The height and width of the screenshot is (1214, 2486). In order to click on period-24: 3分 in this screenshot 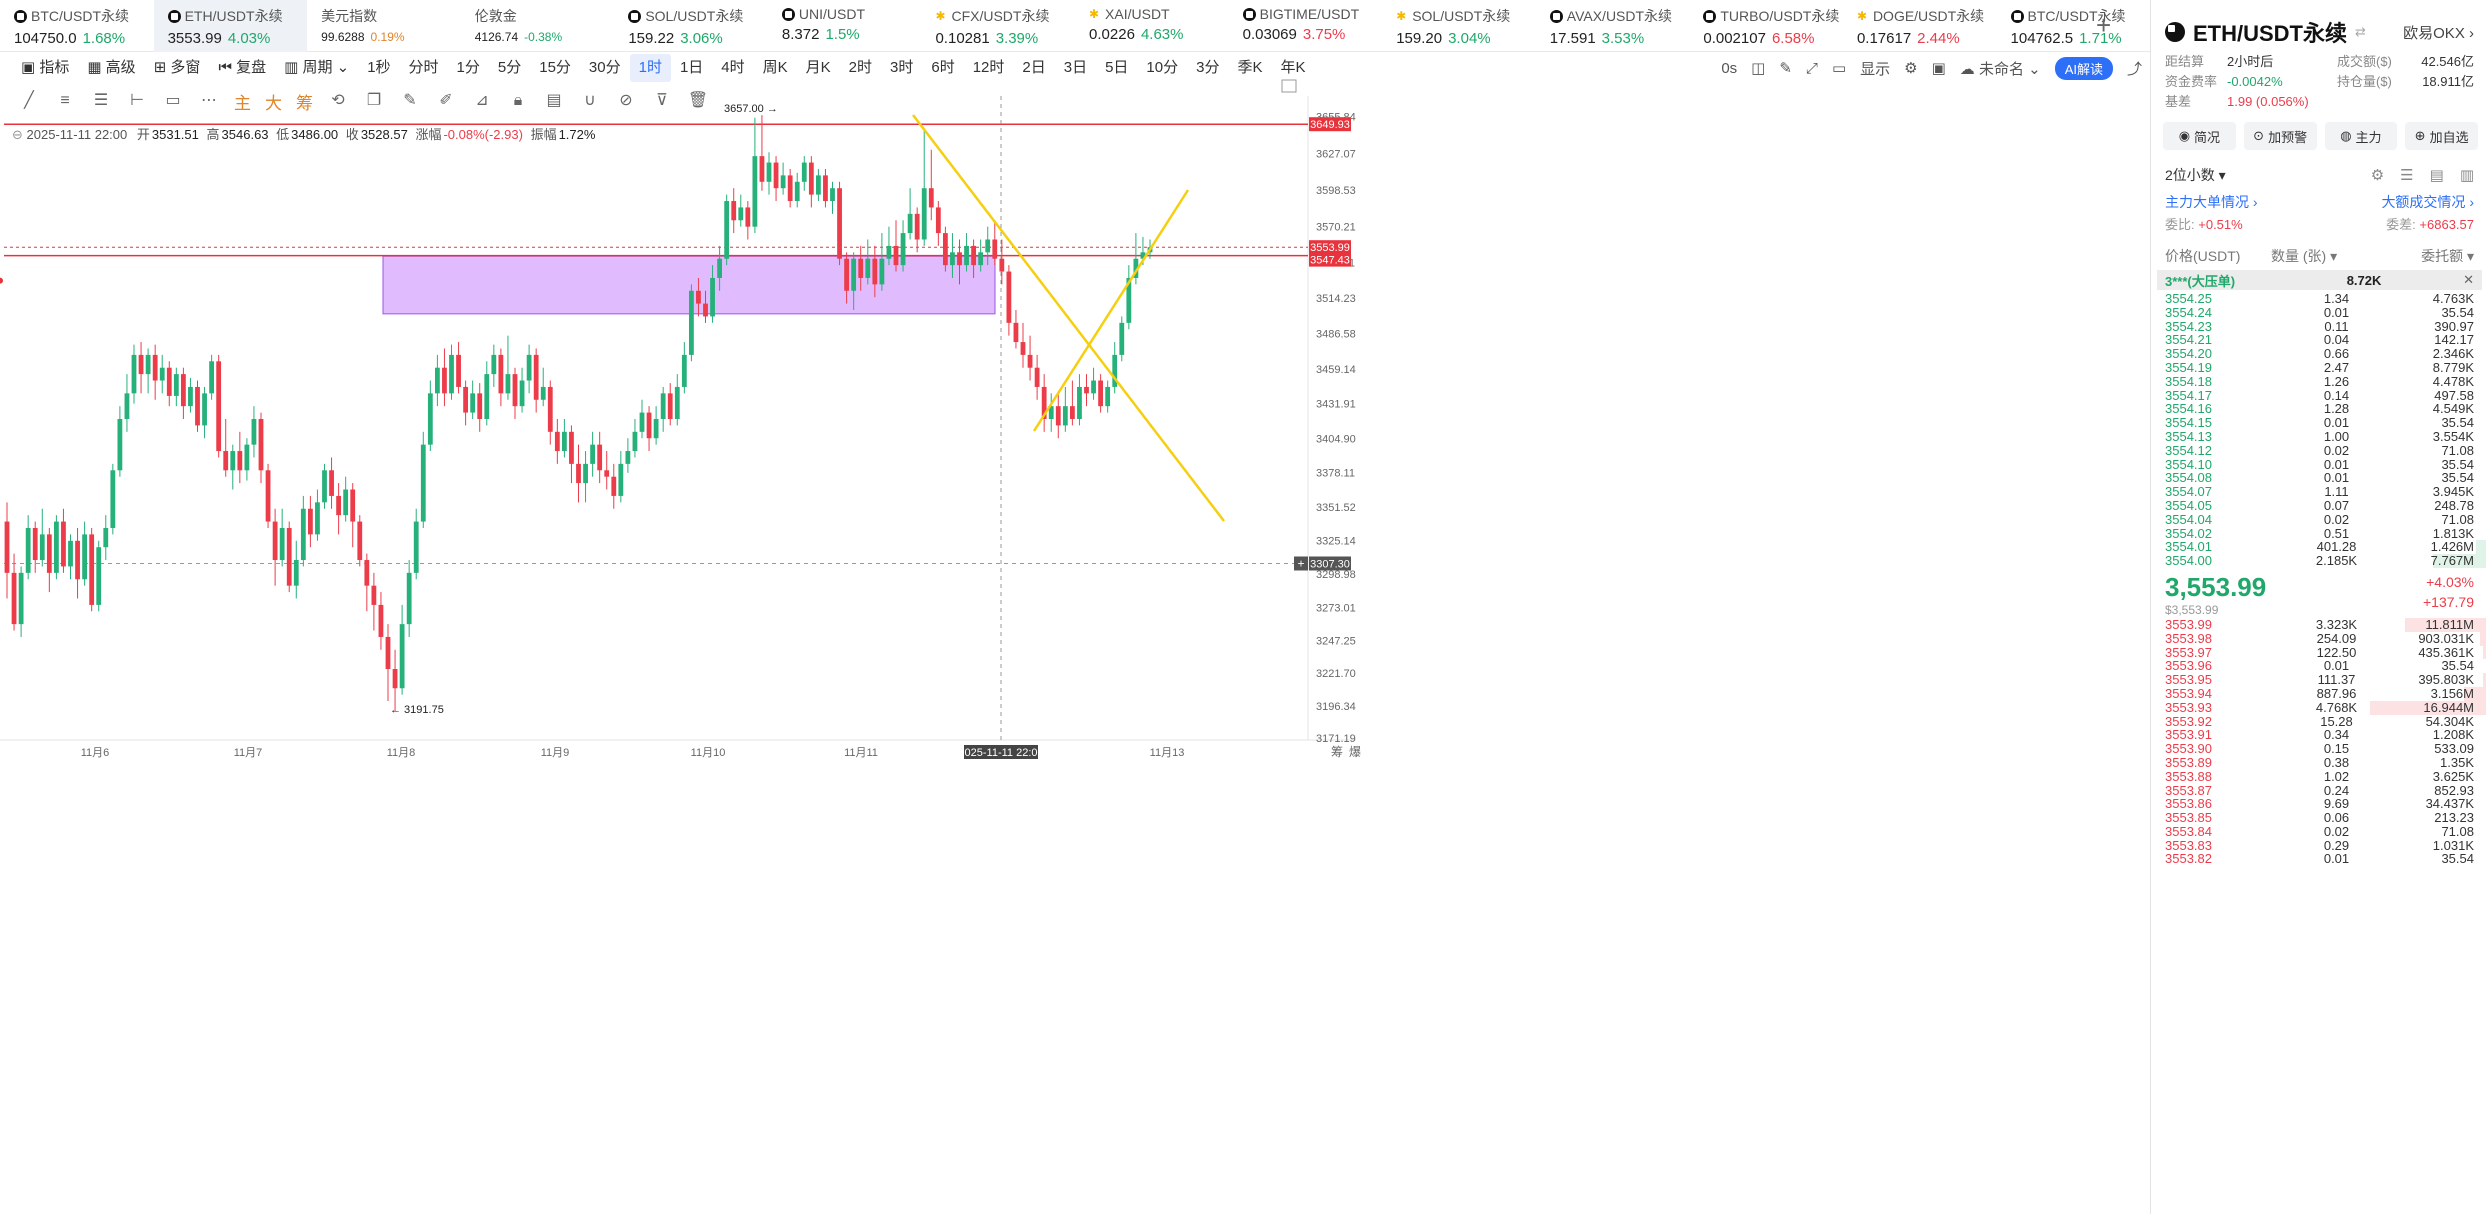, I will do `click(1208, 67)`.